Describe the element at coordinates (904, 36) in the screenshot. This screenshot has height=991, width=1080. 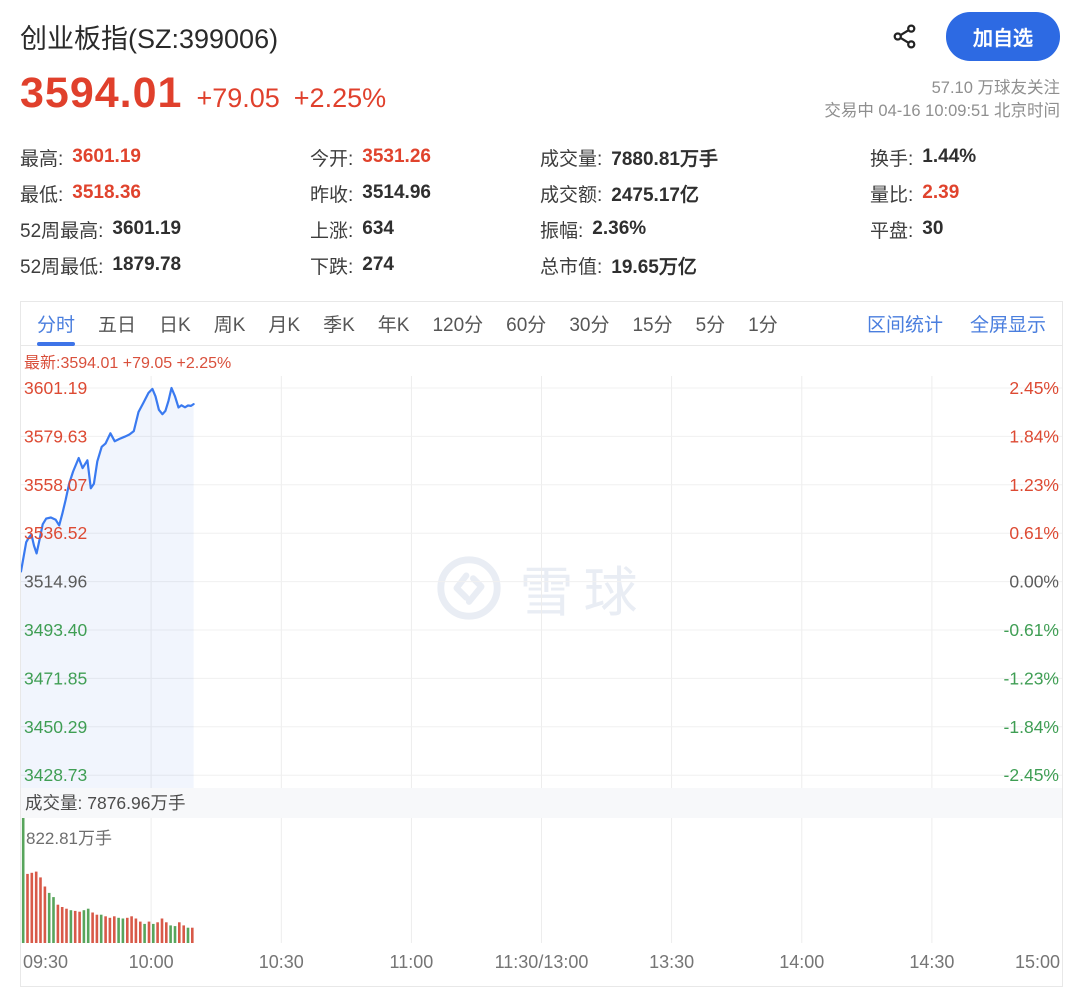
I see `share-icon` at that location.